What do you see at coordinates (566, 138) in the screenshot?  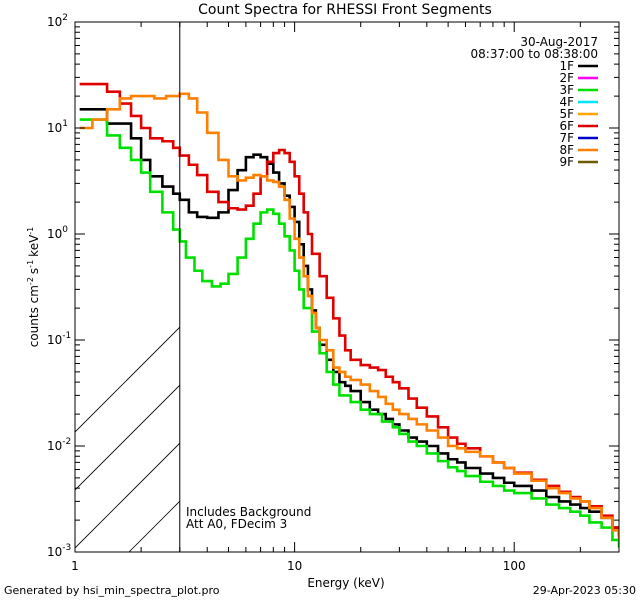 I see `legend-label: 7F` at bounding box center [566, 138].